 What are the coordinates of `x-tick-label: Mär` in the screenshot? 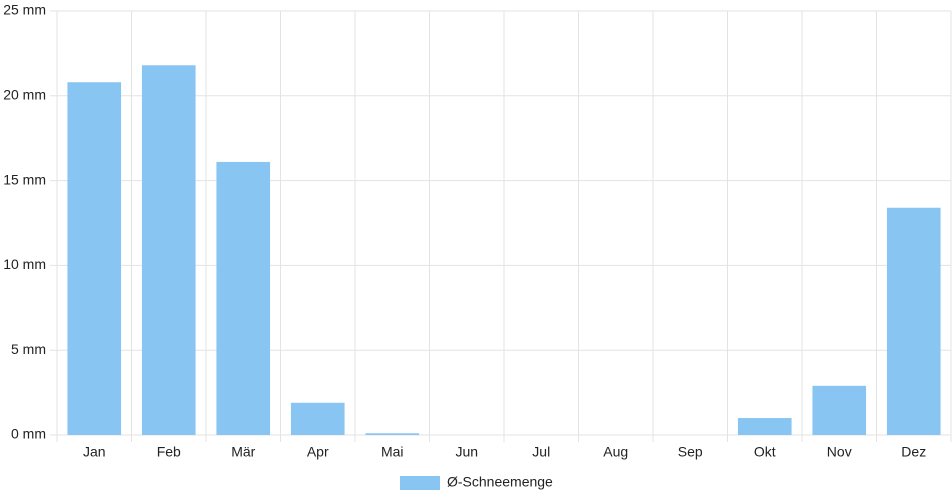 It's located at (243, 452).